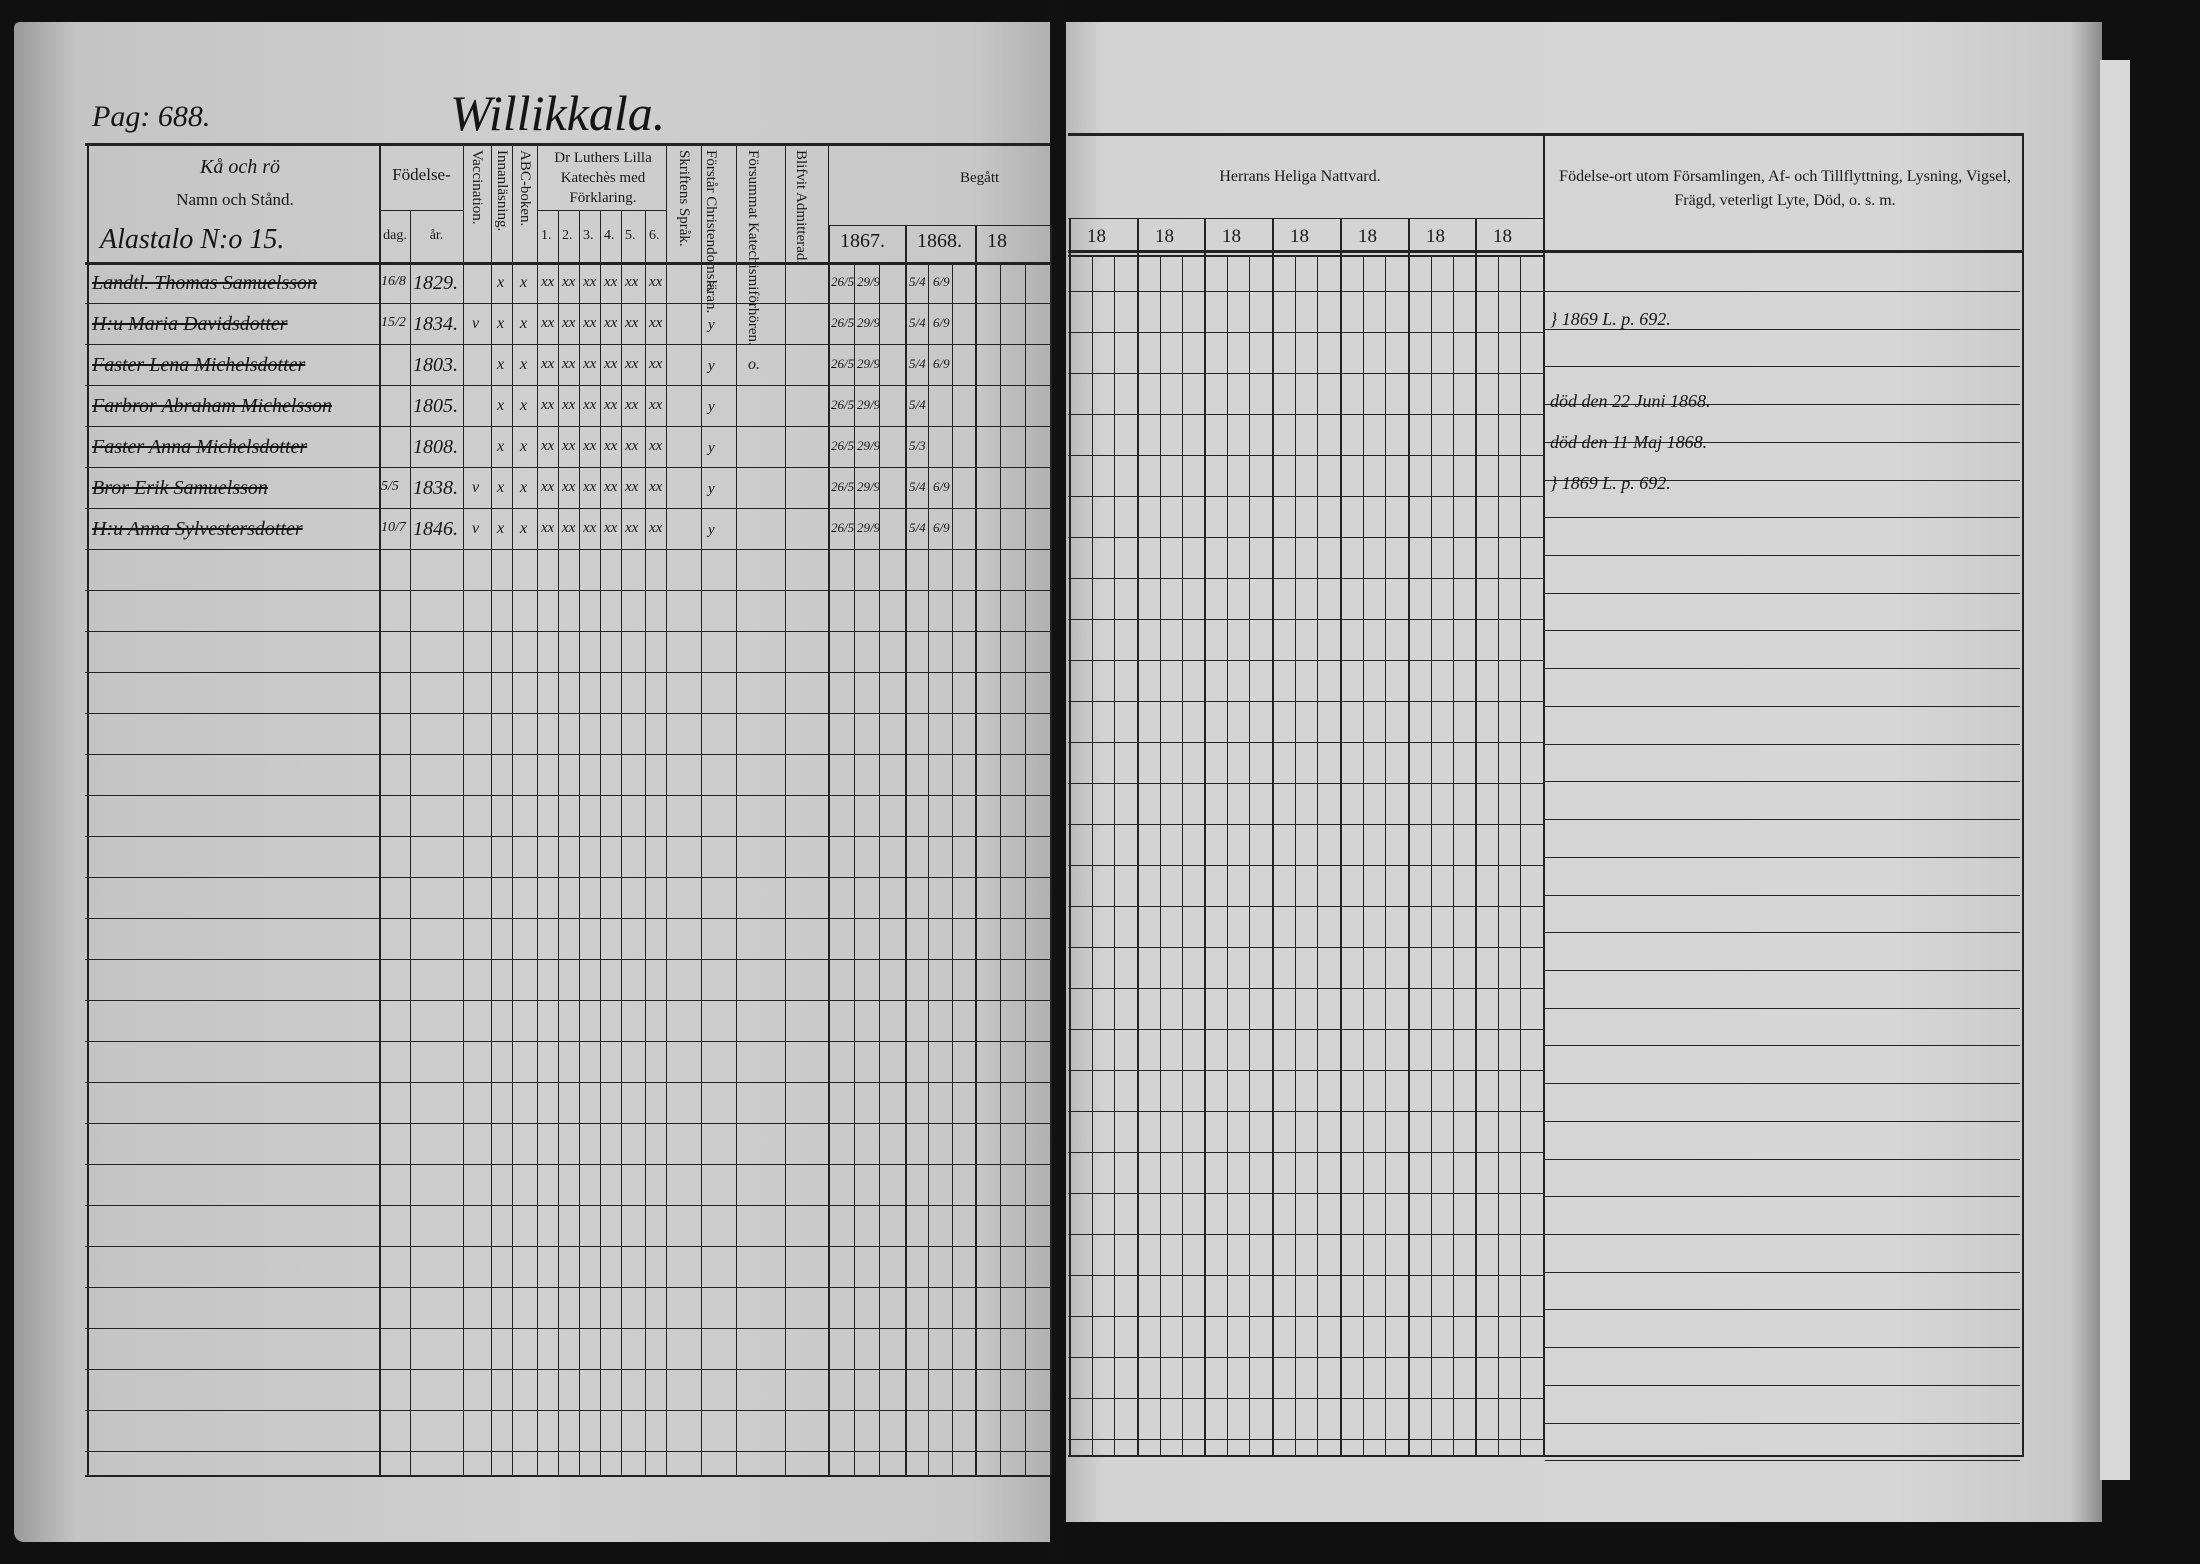  Describe the element at coordinates (609, 235) in the screenshot. I see `catechism-part-label: 4.` at that location.